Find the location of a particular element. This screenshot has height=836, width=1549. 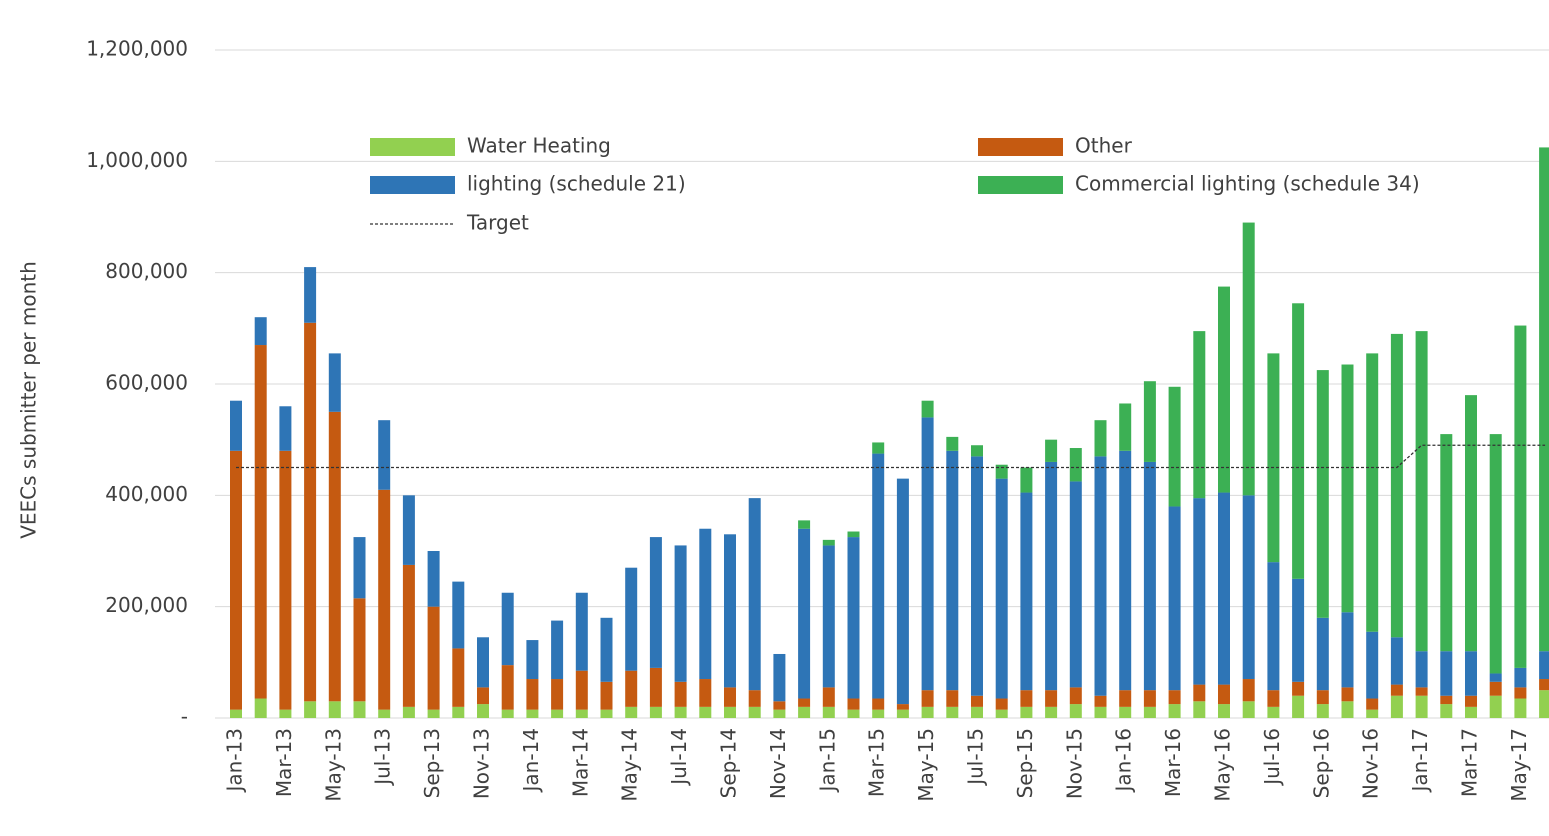

legend-label: lighting (schedule 21) is located at coordinates (576, 184).